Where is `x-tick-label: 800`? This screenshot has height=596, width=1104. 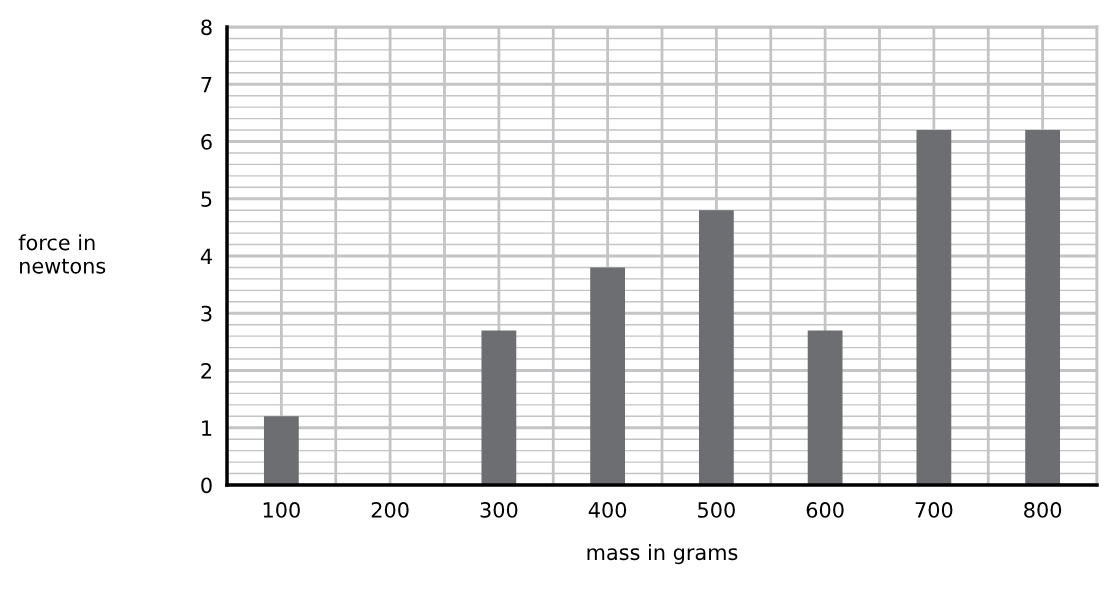 x-tick-label: 800 is located at coordinates (1043, 510).